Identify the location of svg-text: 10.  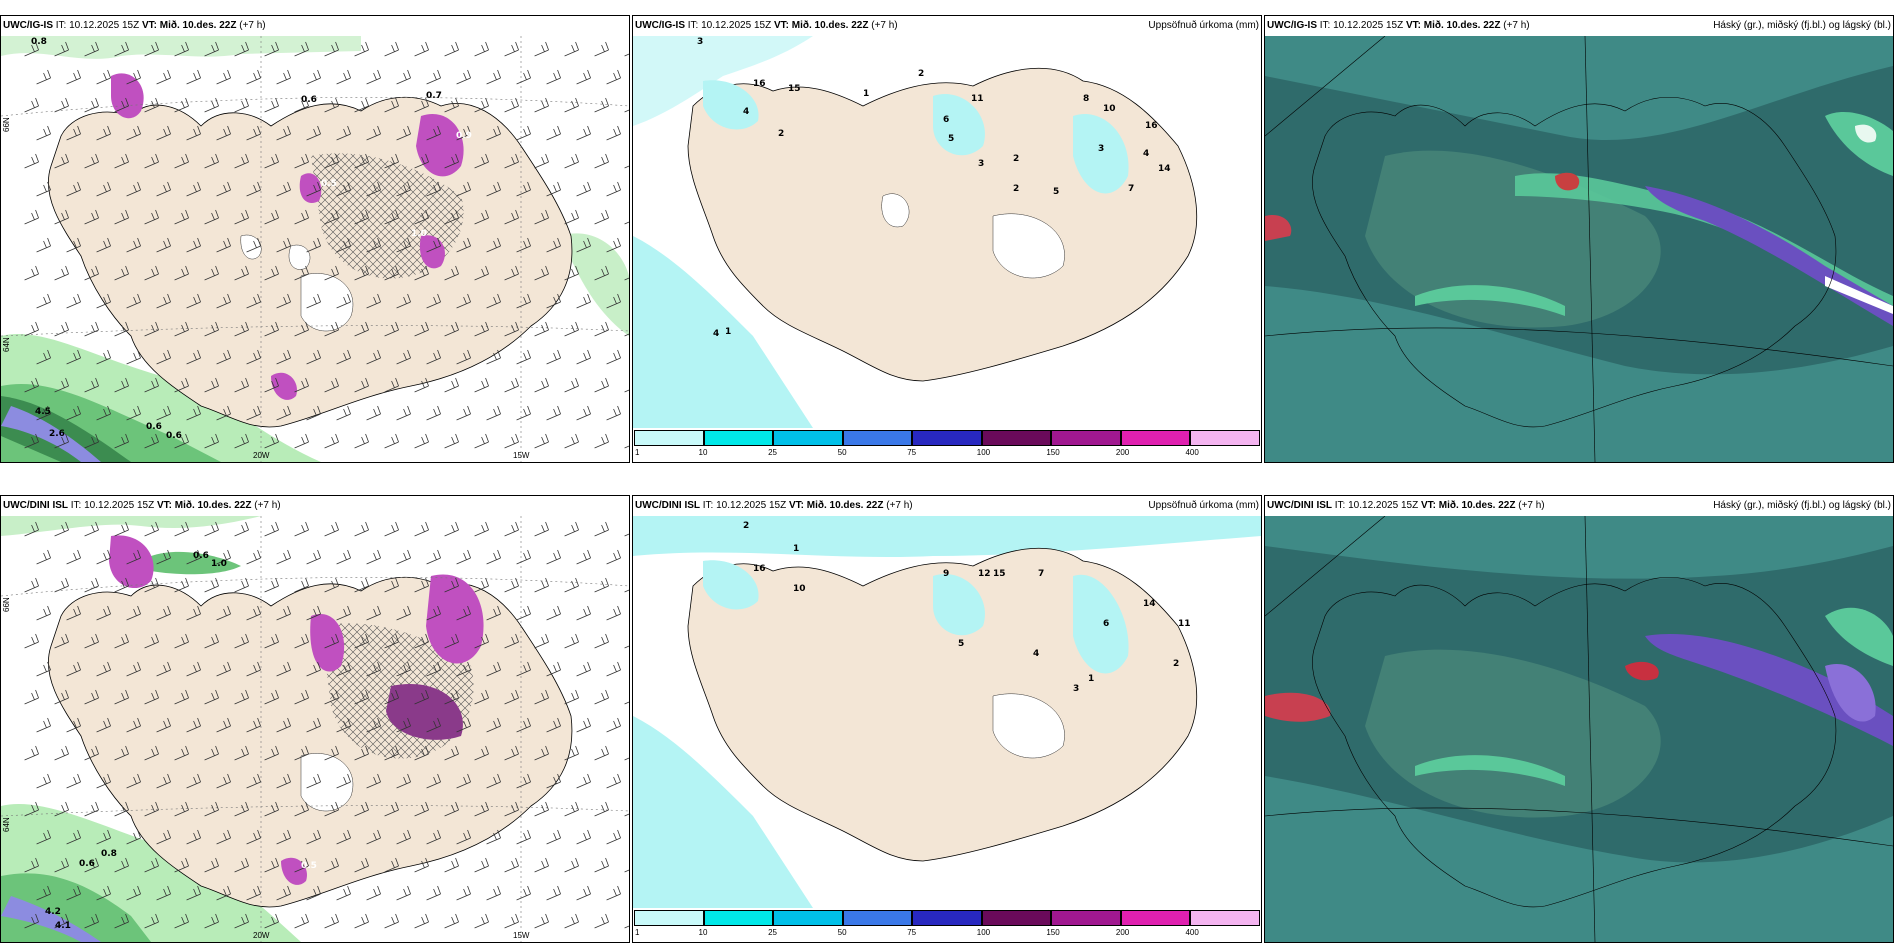
(799, 589).